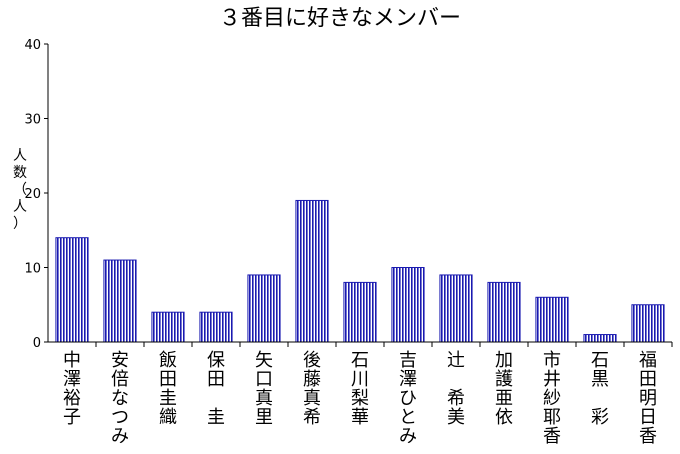 The height and width of the screenshot is (454, 680). What do you see at coordinates (408, 398) in the screenshot?
I see `category-label: 吉澤ひとみ` at bounding box center [408, 398].